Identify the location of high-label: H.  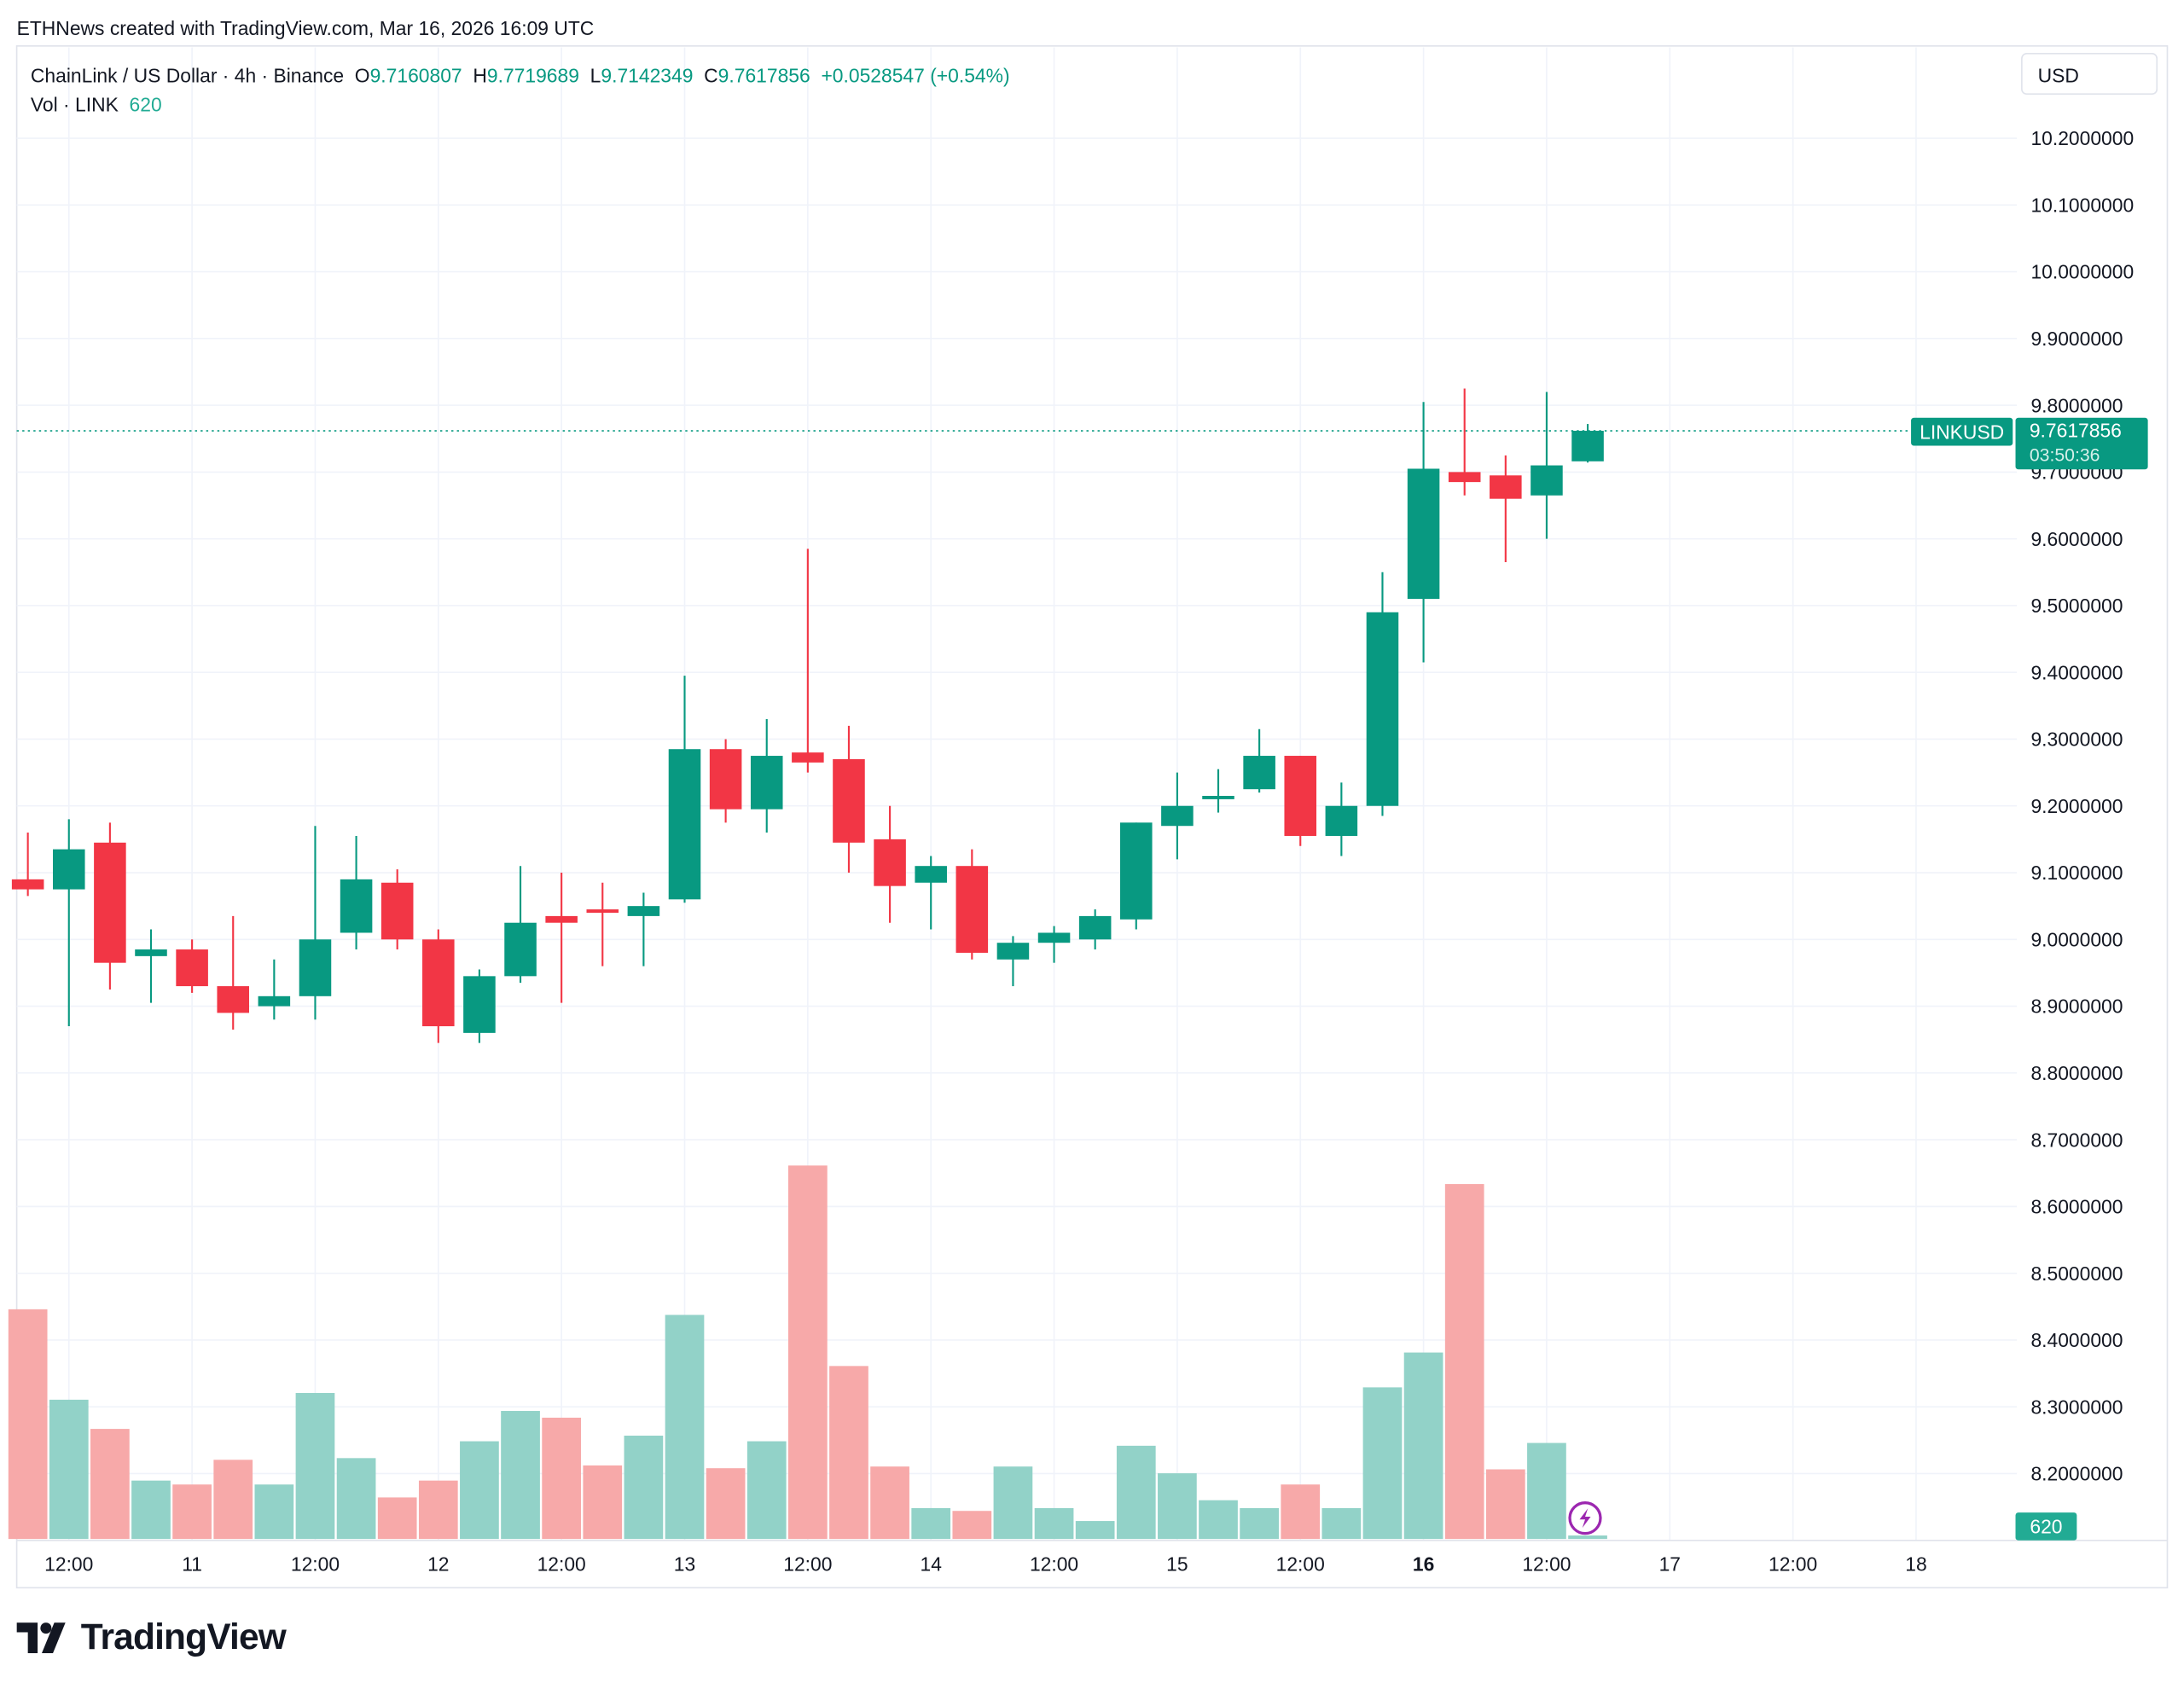
(480, 75).